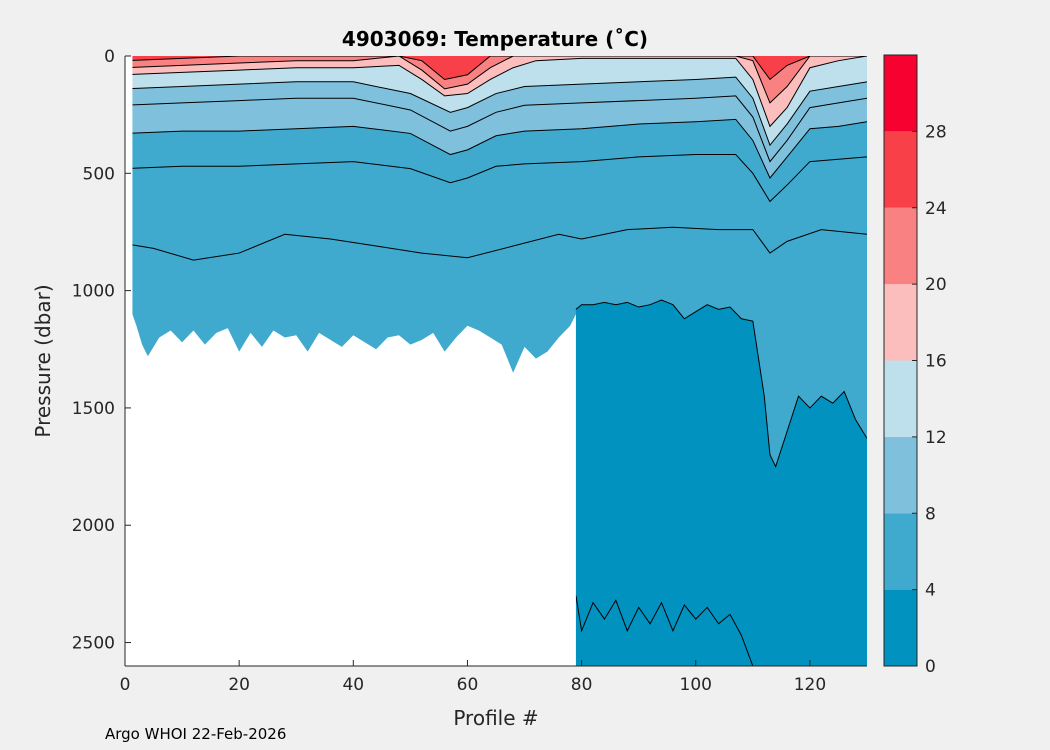 The image size is (1050, 750). I want to click on chart-title: 4903069: Temperature (˚C), so click(495, 39).